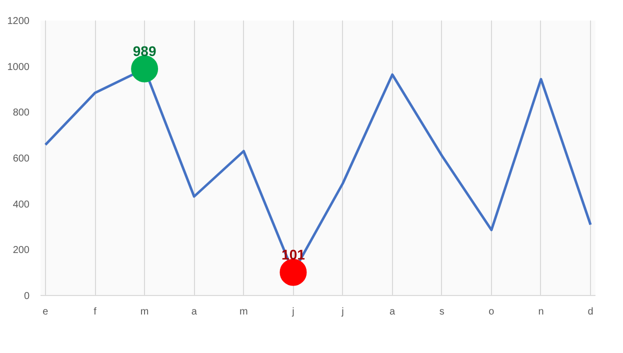 This screenshot has width=623, height=353. What do you see at coordinates (21, 250) in the screenshot?
I see `y-tick-label: 200` at bounding box center [21, 250].